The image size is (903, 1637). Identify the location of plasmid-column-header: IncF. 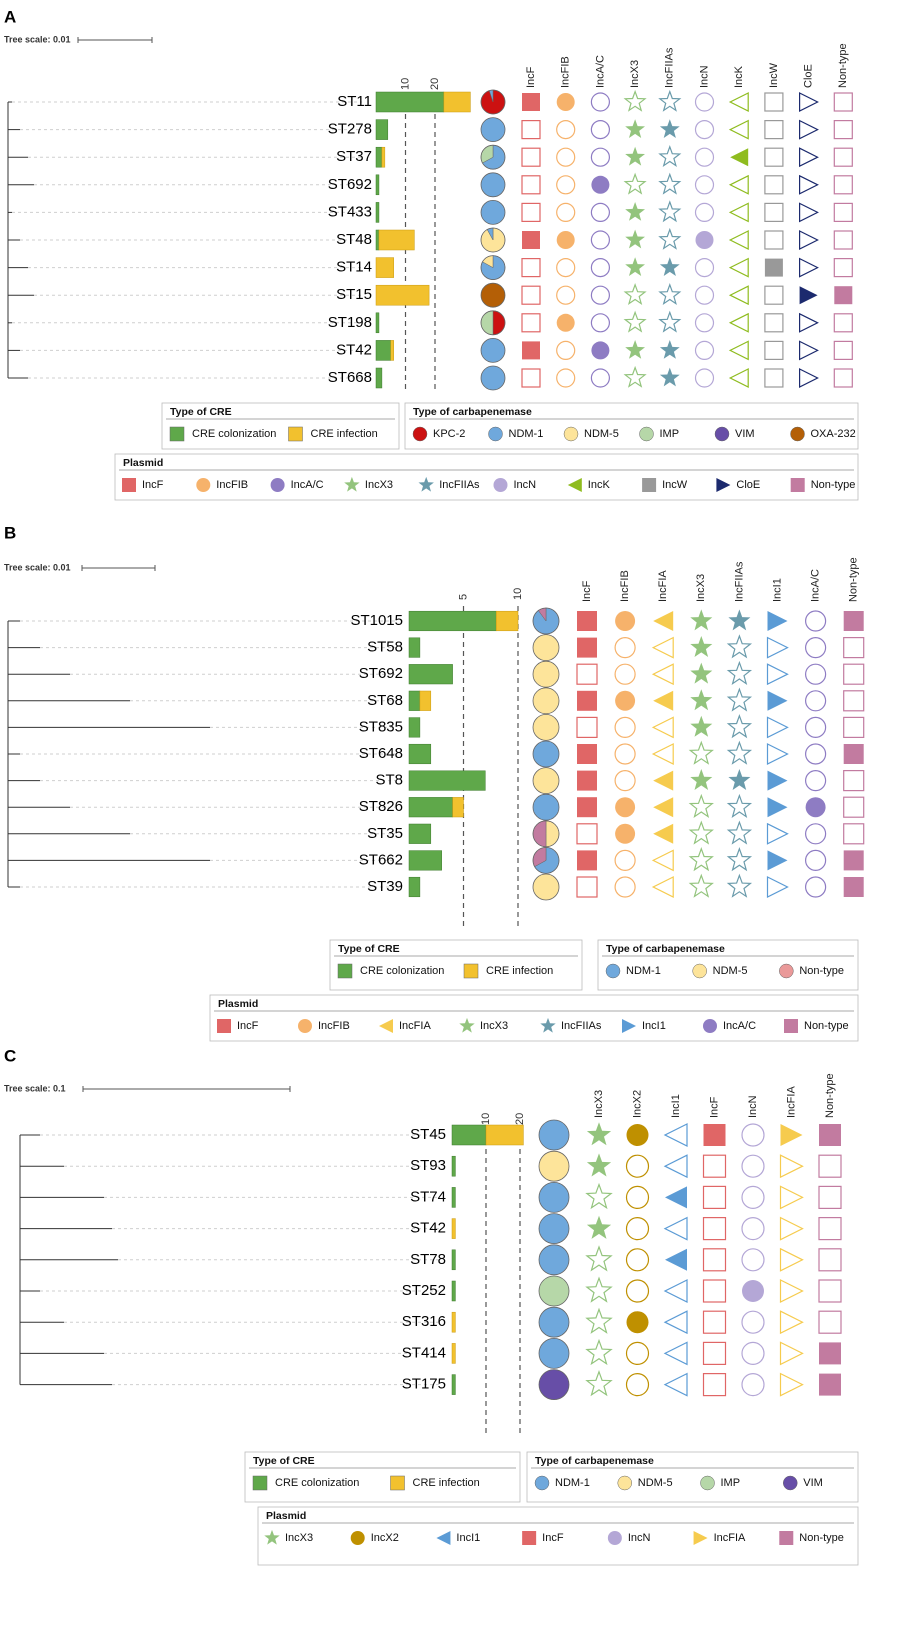
(531, 77).